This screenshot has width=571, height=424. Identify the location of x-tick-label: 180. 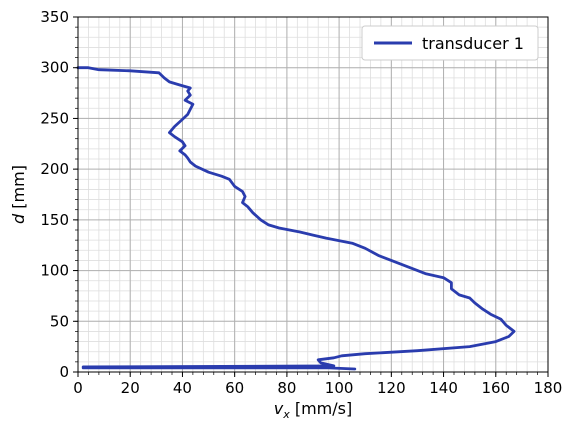
(548, 388).